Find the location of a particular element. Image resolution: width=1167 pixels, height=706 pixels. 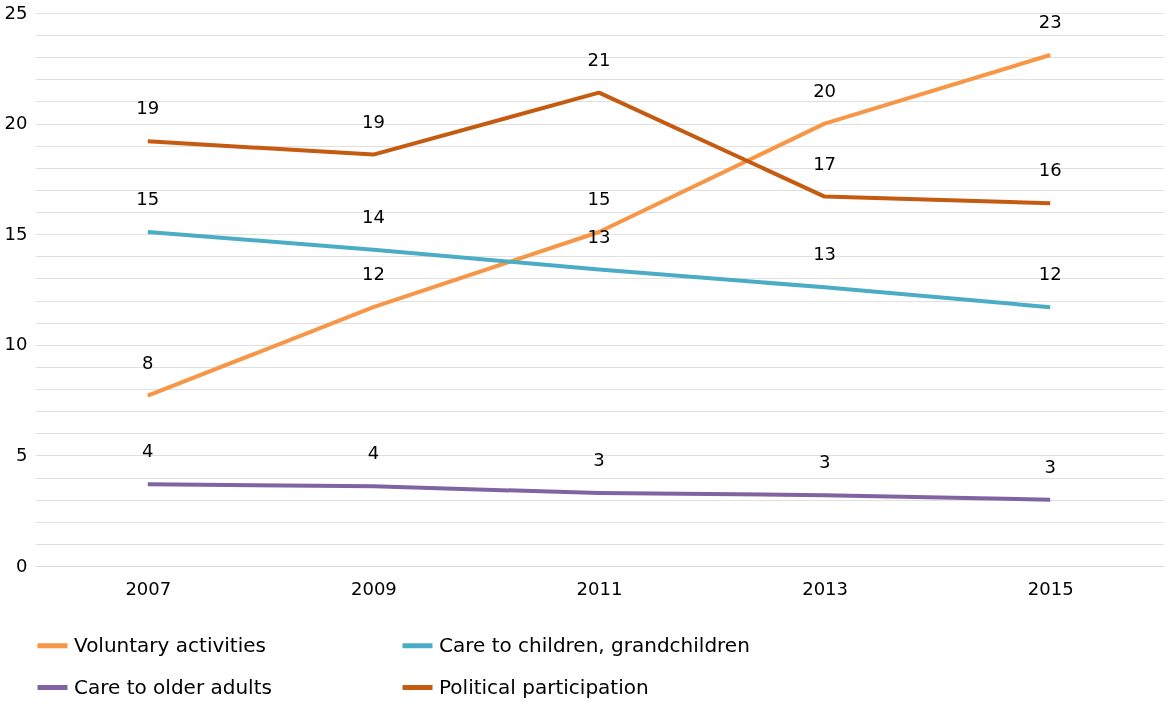

x-tick-label: 2009 is located at coordinates (373, 588).